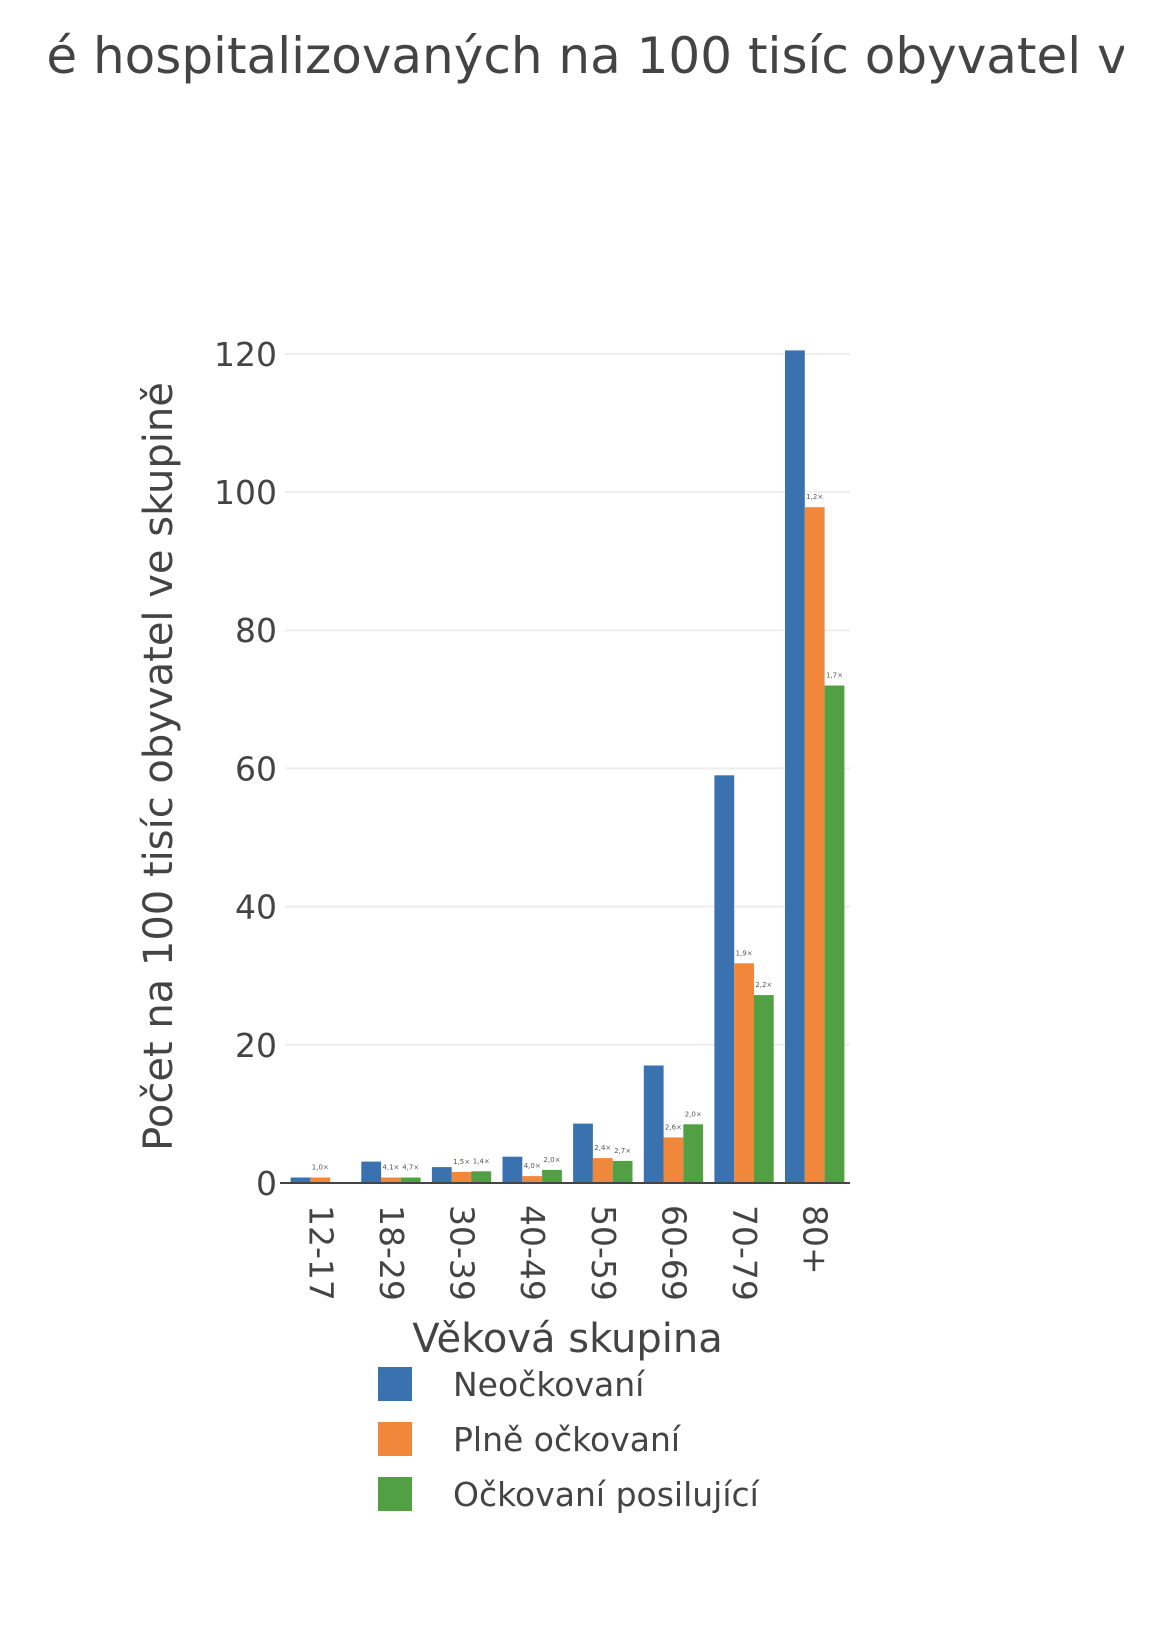  Describe the element at coordinates (567, 1253) in the screenshot. I see `x-axis-ticks: 12-17 18-29 30-39 40-49 50-59 60-69 70-79 80+` at that location.